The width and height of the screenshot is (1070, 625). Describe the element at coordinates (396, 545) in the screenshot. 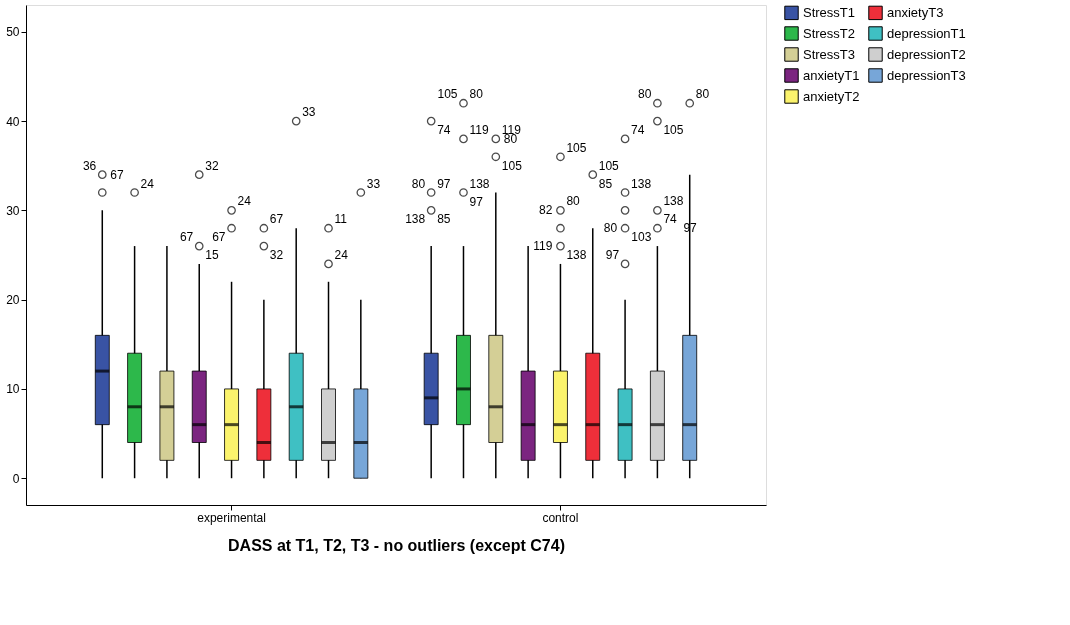

I see `x-axis-title: DASS at T1, T2, T3 - no outliers (except C74)` at that location.